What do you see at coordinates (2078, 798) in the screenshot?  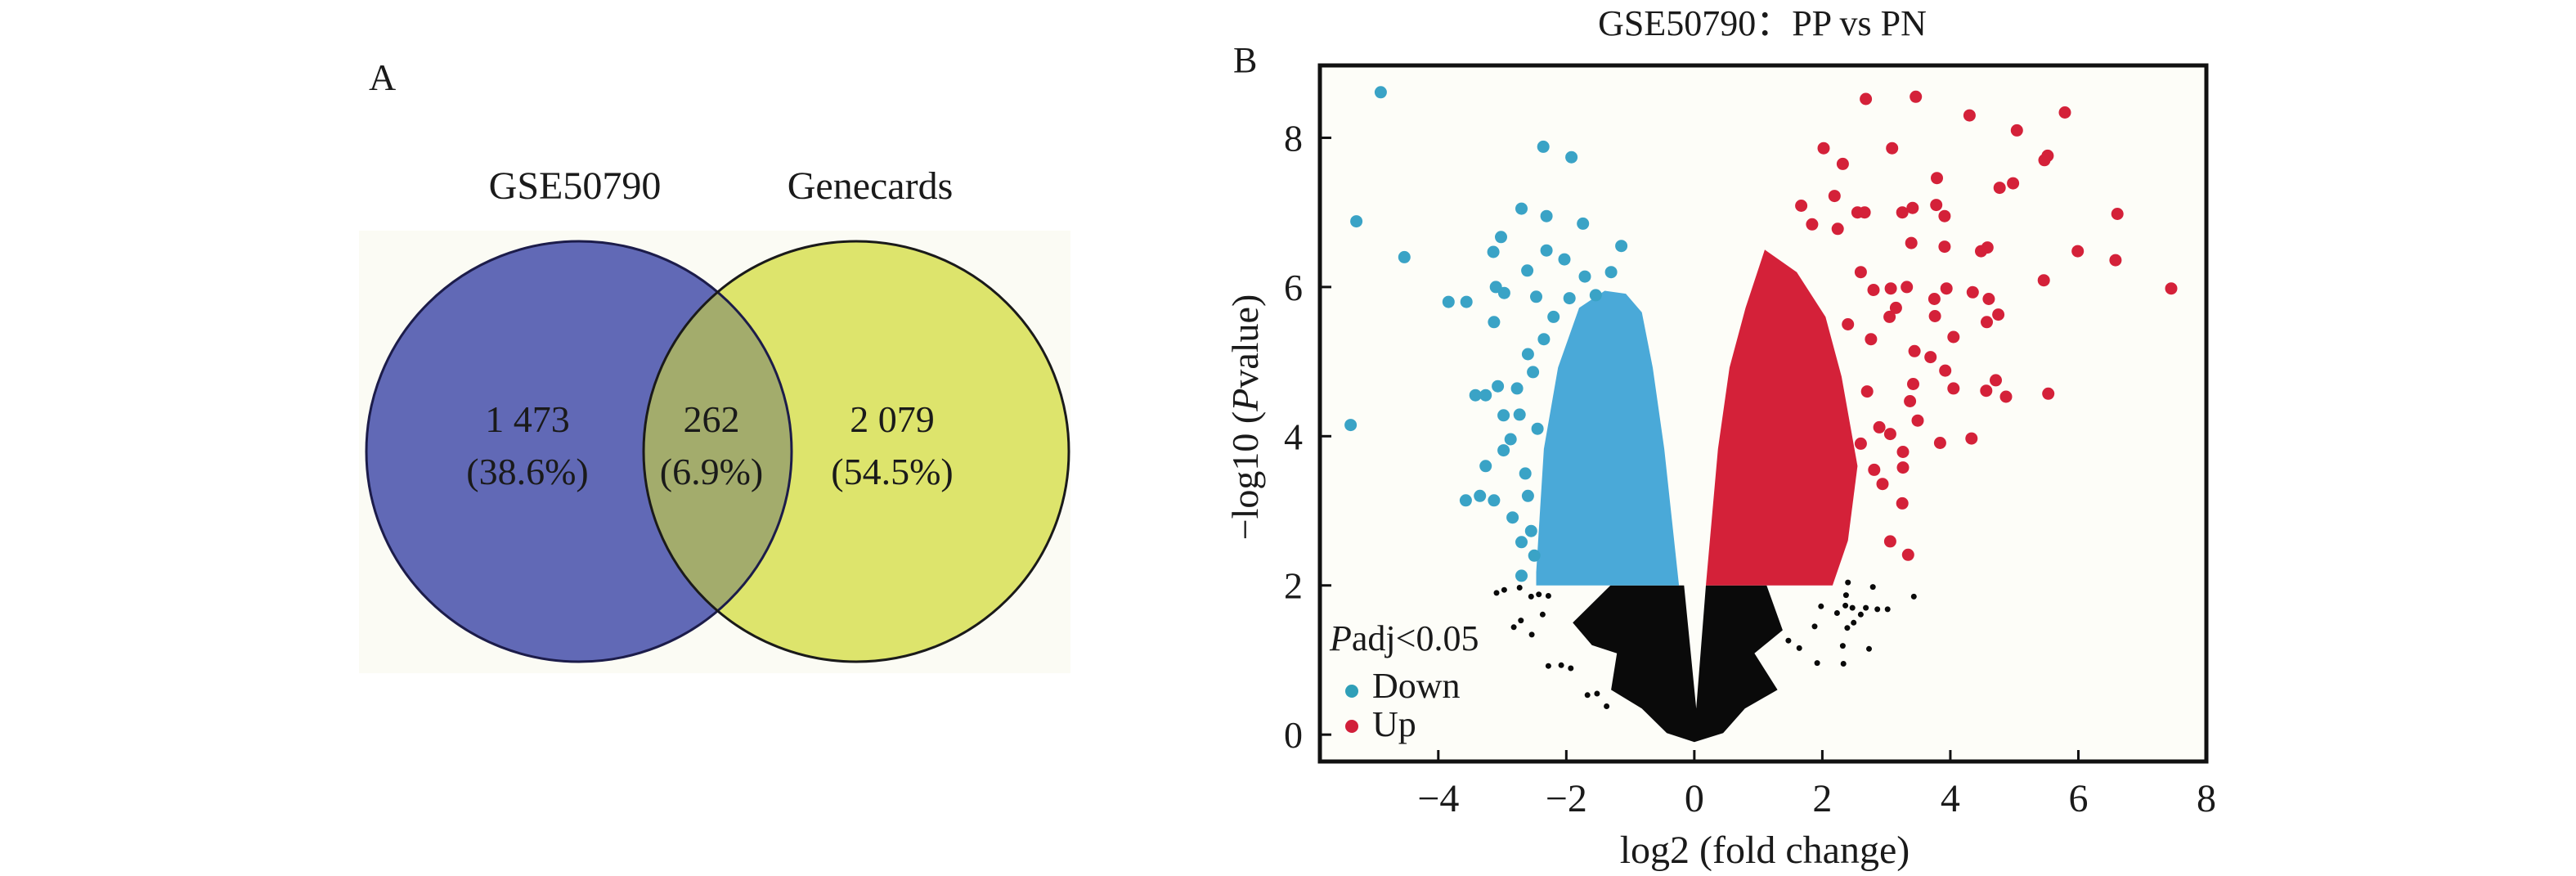 I see `x-tick-label: 6` at bounding box center [2078, 798].